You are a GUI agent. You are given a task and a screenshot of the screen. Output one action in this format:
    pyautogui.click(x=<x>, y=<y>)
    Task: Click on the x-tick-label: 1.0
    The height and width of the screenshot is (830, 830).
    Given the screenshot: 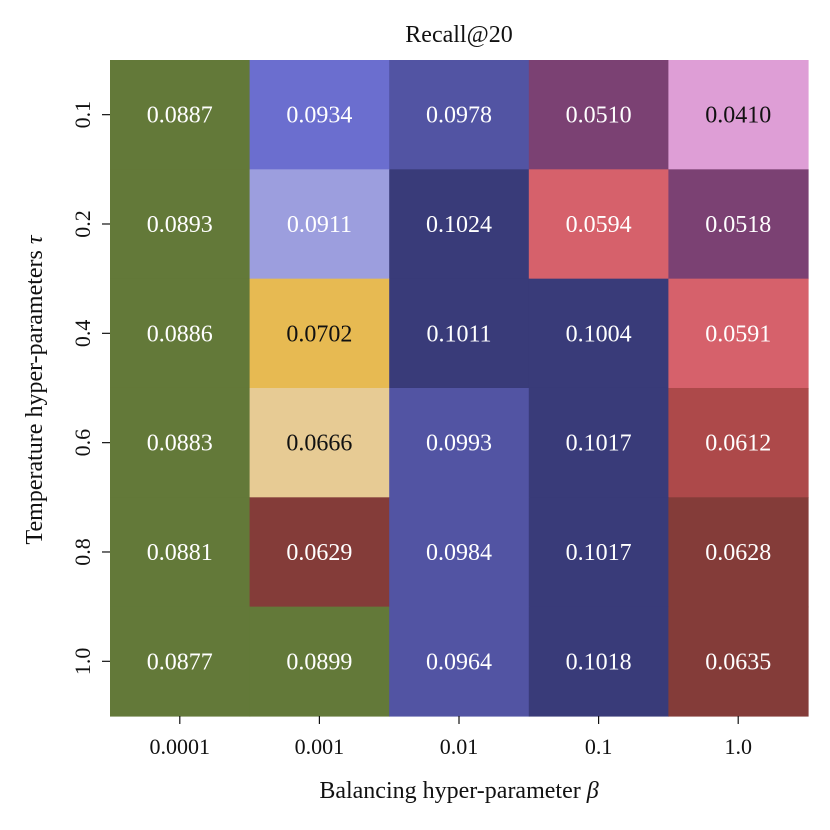 What is the action you would take?
    pyautogui.click(x=738, y=746)
    